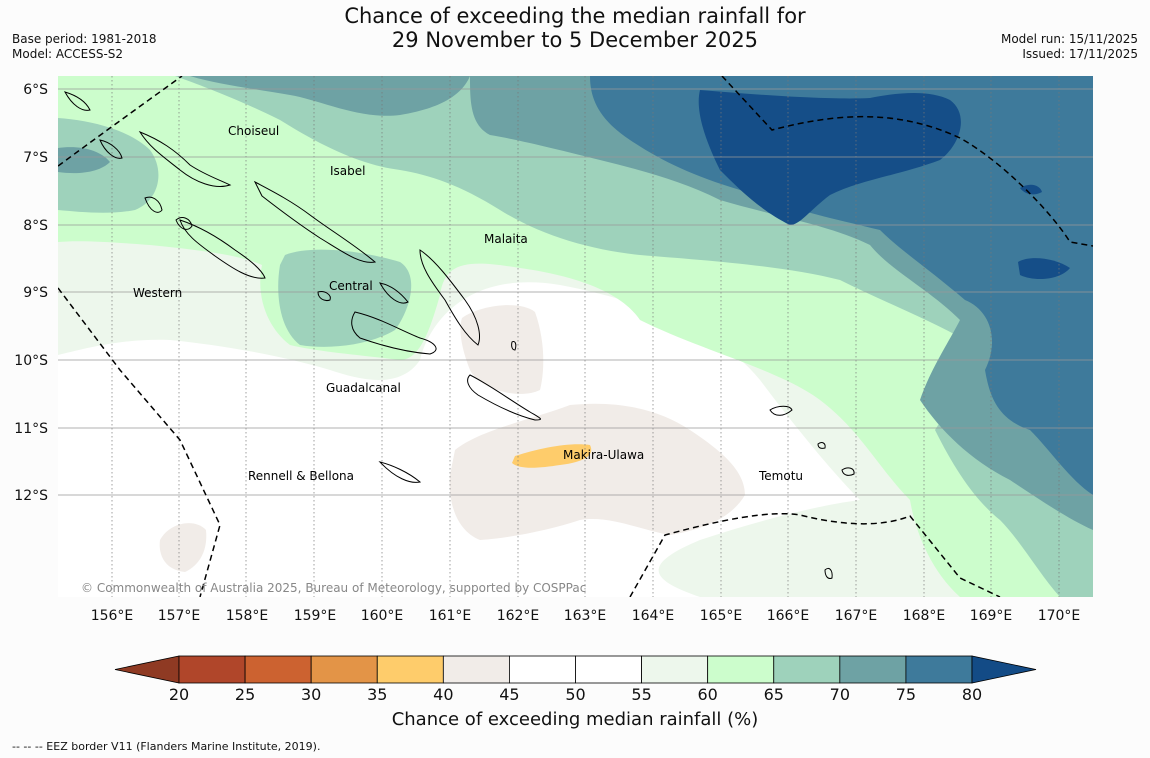 This screenshot has height=758, width=1150. What do you see at coordinates (603, 455) in the screenshot?
I see `region-label-makira-ulawa: Makira-Ulawa` at bounding box center [603, 455].